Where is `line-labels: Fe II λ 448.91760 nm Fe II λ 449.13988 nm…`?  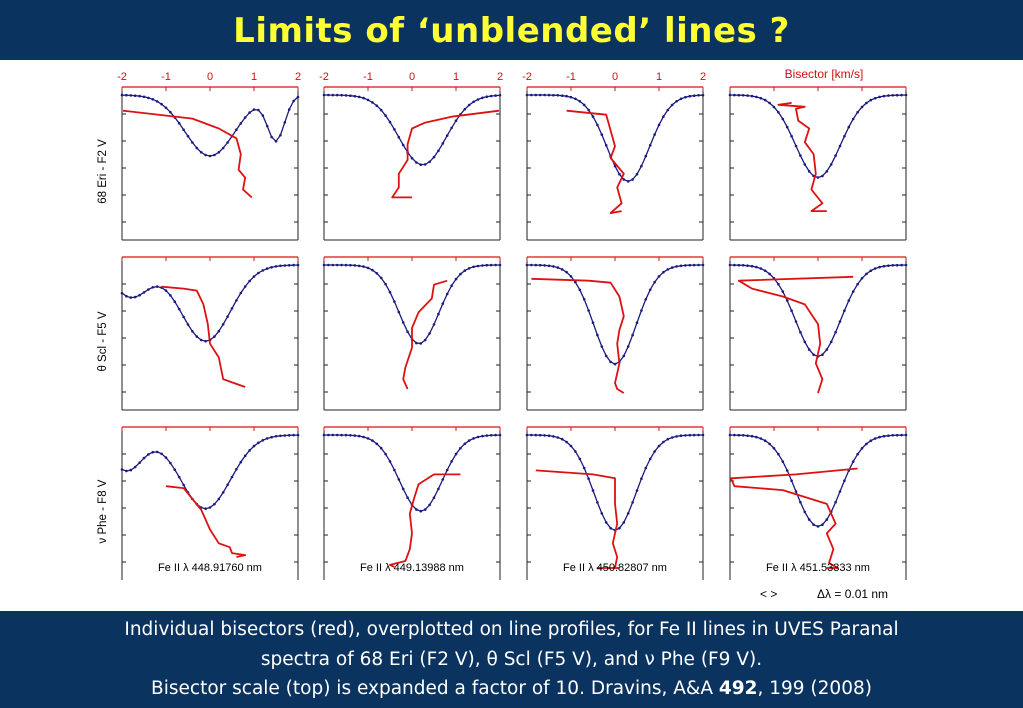 line-labels: Fe II λ 448.91760 nm Fe II λ 449.13988 nm… is located at coordinates (514, 568).